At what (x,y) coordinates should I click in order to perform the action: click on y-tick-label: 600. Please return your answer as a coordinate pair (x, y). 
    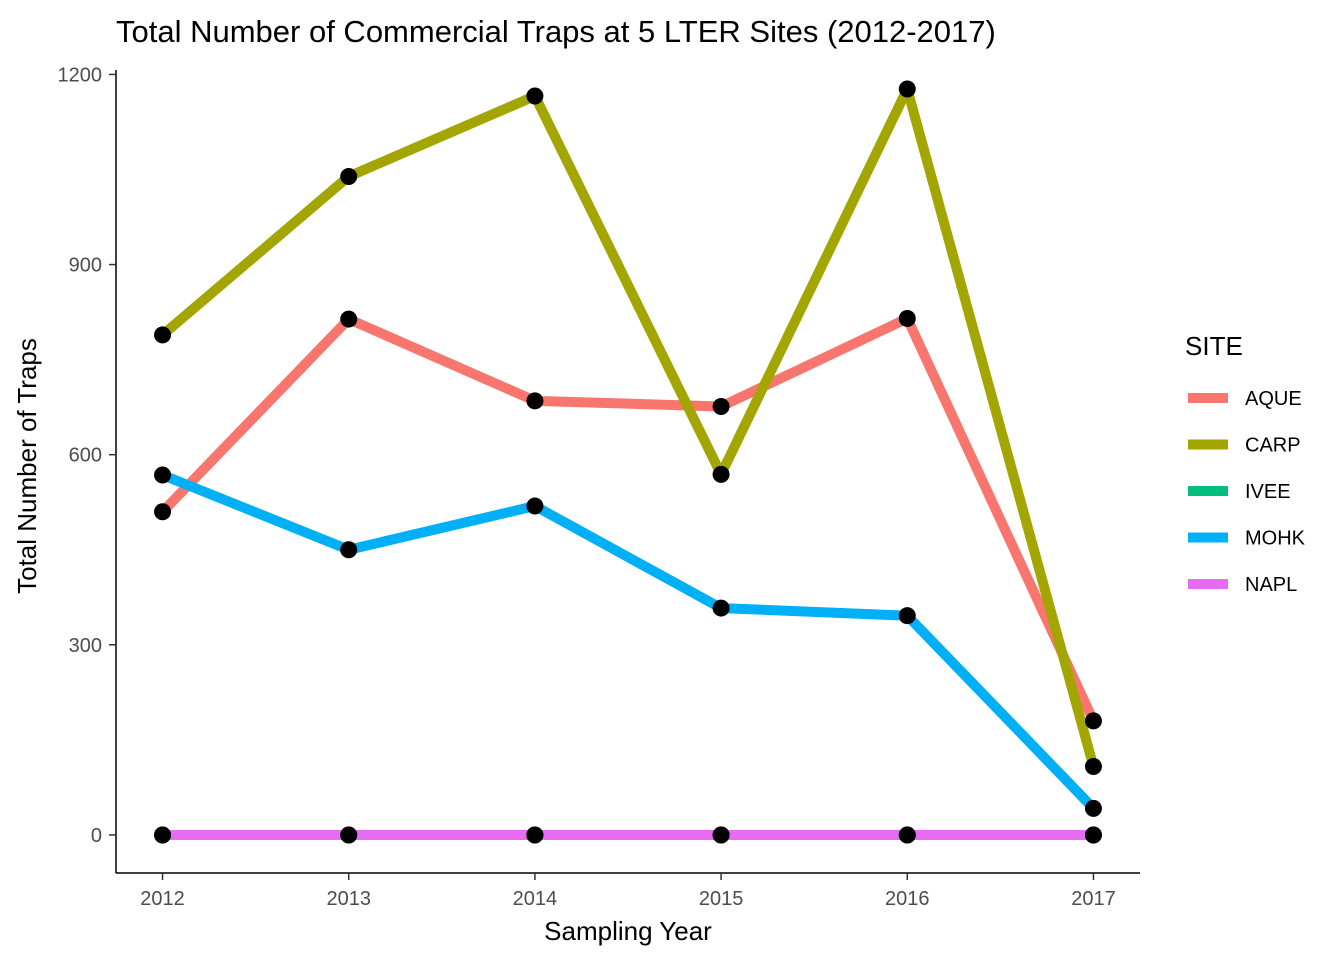
    Looking at the image, I should click on (85, 456).